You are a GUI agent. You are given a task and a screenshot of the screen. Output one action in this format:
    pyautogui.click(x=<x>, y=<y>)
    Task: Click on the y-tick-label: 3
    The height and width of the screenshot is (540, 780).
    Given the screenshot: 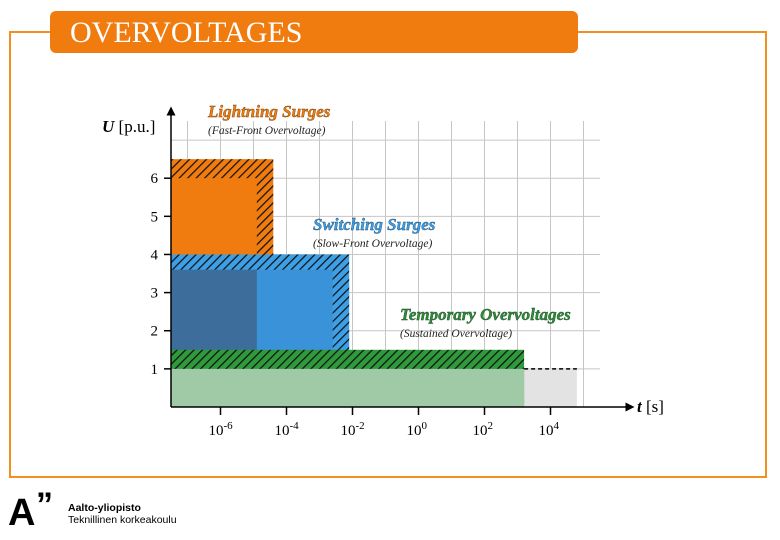 What is the action you would take?
    pyautogui.click(x=155, y=294)
    